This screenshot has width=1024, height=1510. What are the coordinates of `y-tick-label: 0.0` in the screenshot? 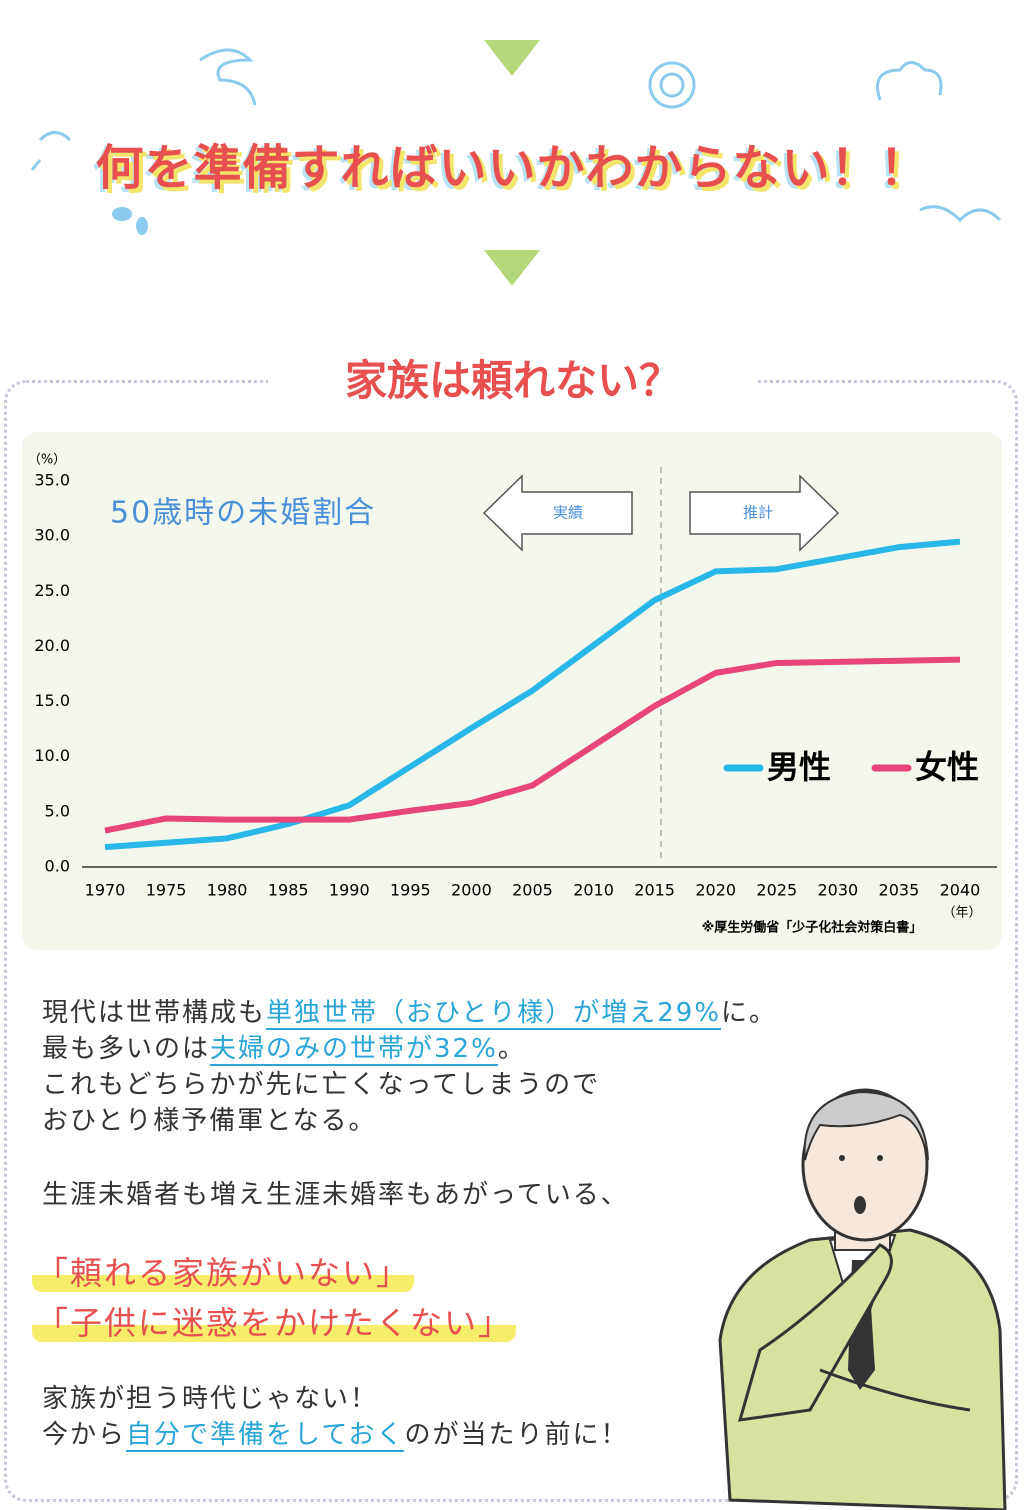 It's located at (57, 866).